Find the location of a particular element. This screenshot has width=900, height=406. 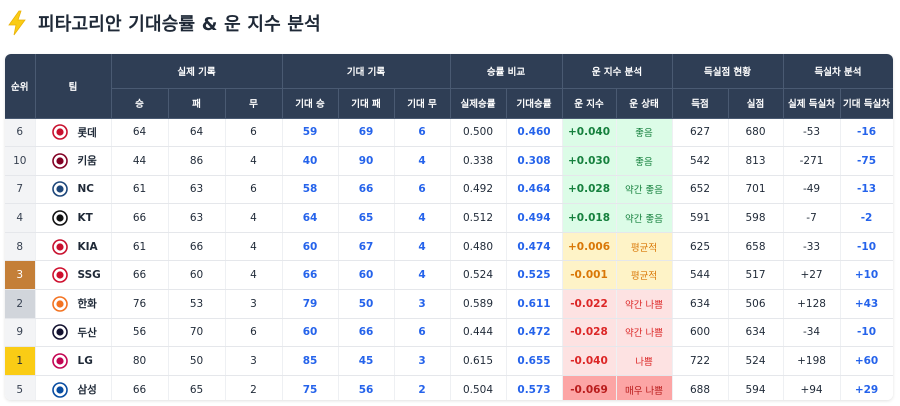

header-rank: 순위 is located at coordinates (20, 86).